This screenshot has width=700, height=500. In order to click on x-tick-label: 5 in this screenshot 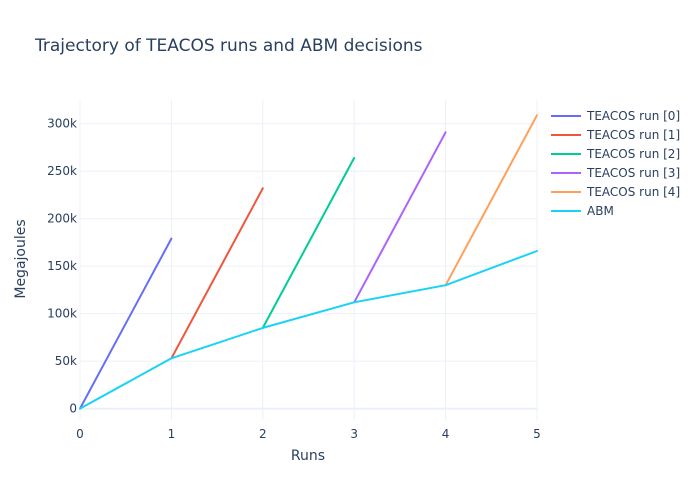, I will do `click(537, 434)`.